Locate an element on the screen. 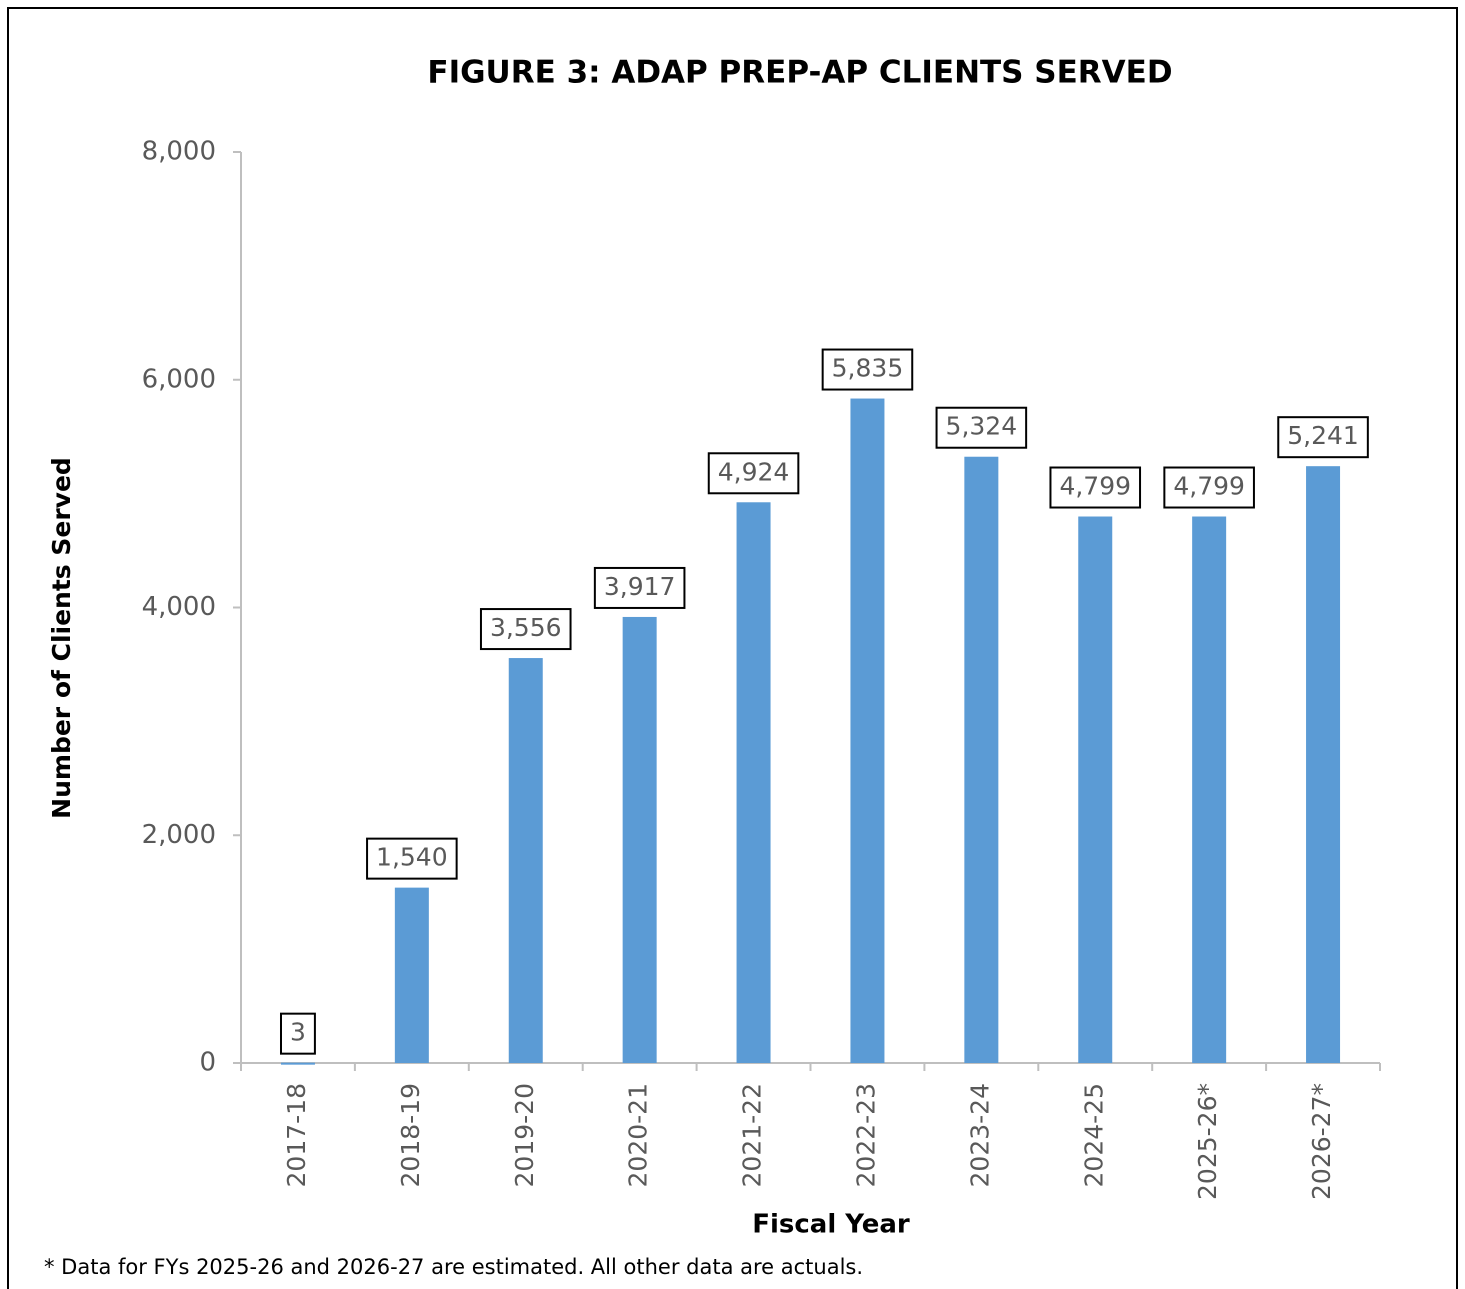 This screenshot has height=1289, width=1465. x-tick-label: 2026-27* is located at coordinates (1321, 1141).